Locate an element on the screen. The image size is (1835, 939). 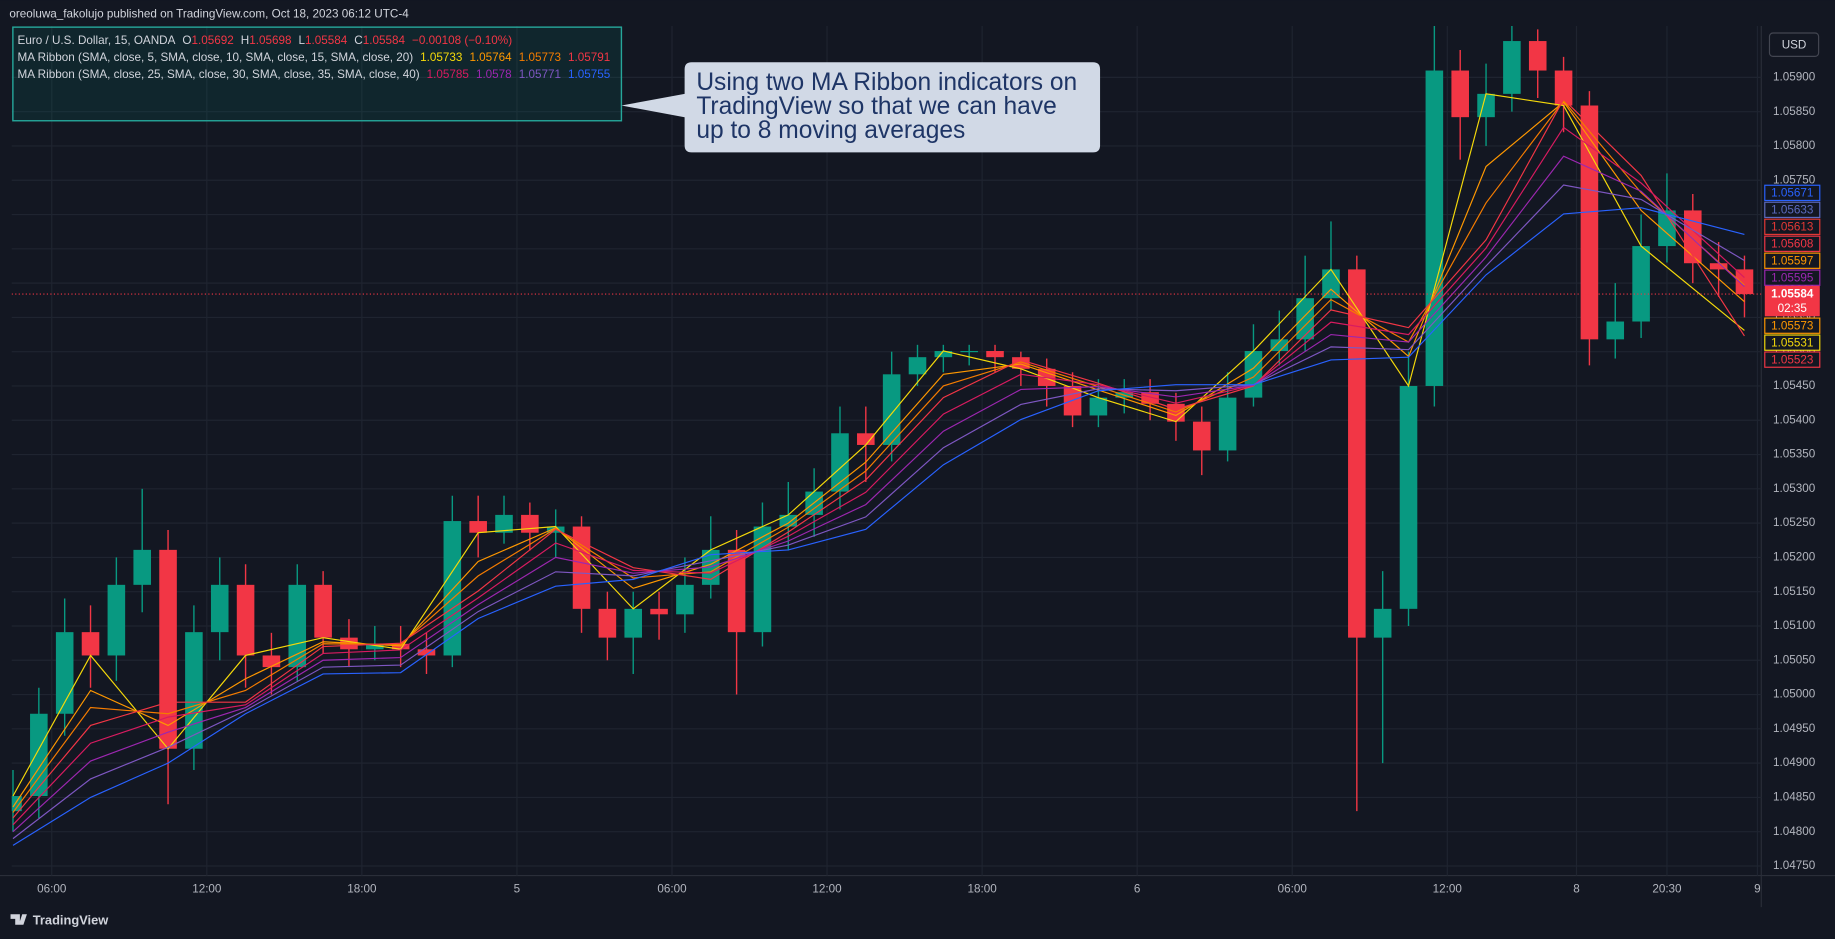
callout is located at coordinates (861, 107).